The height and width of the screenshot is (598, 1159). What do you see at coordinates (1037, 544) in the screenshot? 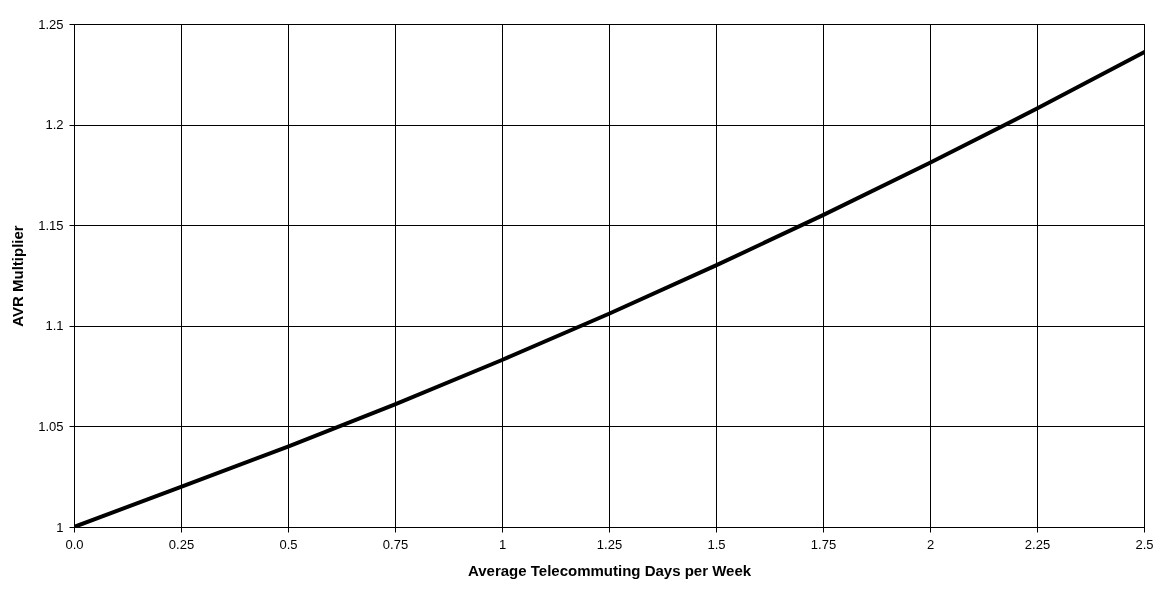
I see `x-tick-label: 2.25` at bounding box center [1037, 544].